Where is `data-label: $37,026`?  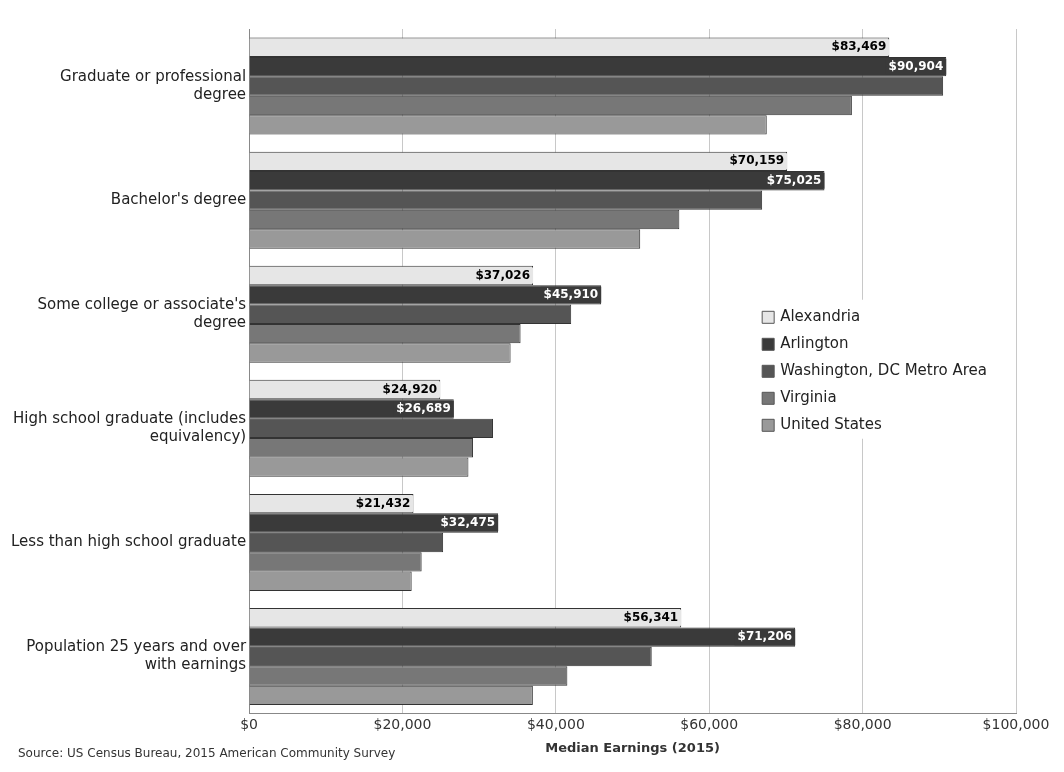 data-label: $37,026 is located at coordinates (503, 274).